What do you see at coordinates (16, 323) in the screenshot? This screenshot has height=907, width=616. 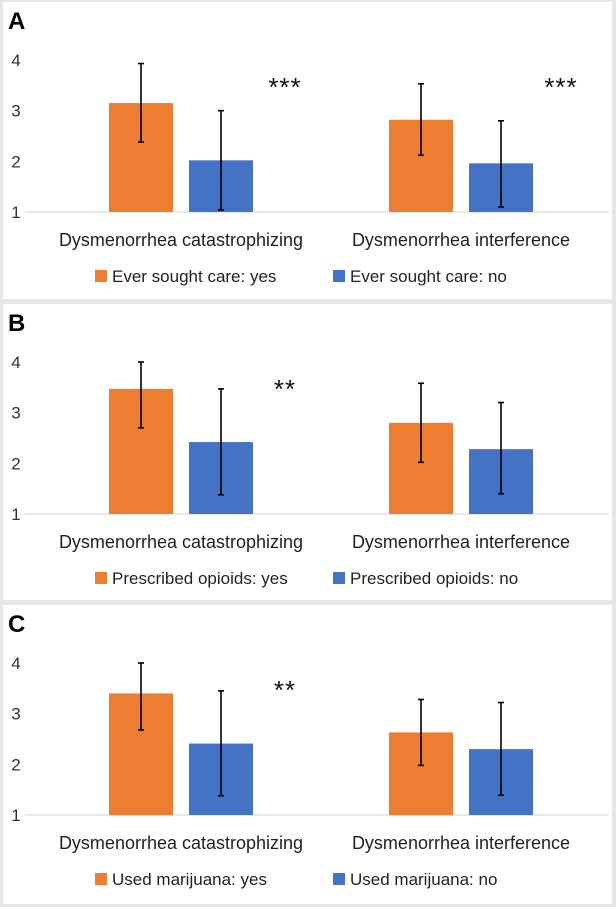 I see `panel-label: B` at bounding box center [16, 323].